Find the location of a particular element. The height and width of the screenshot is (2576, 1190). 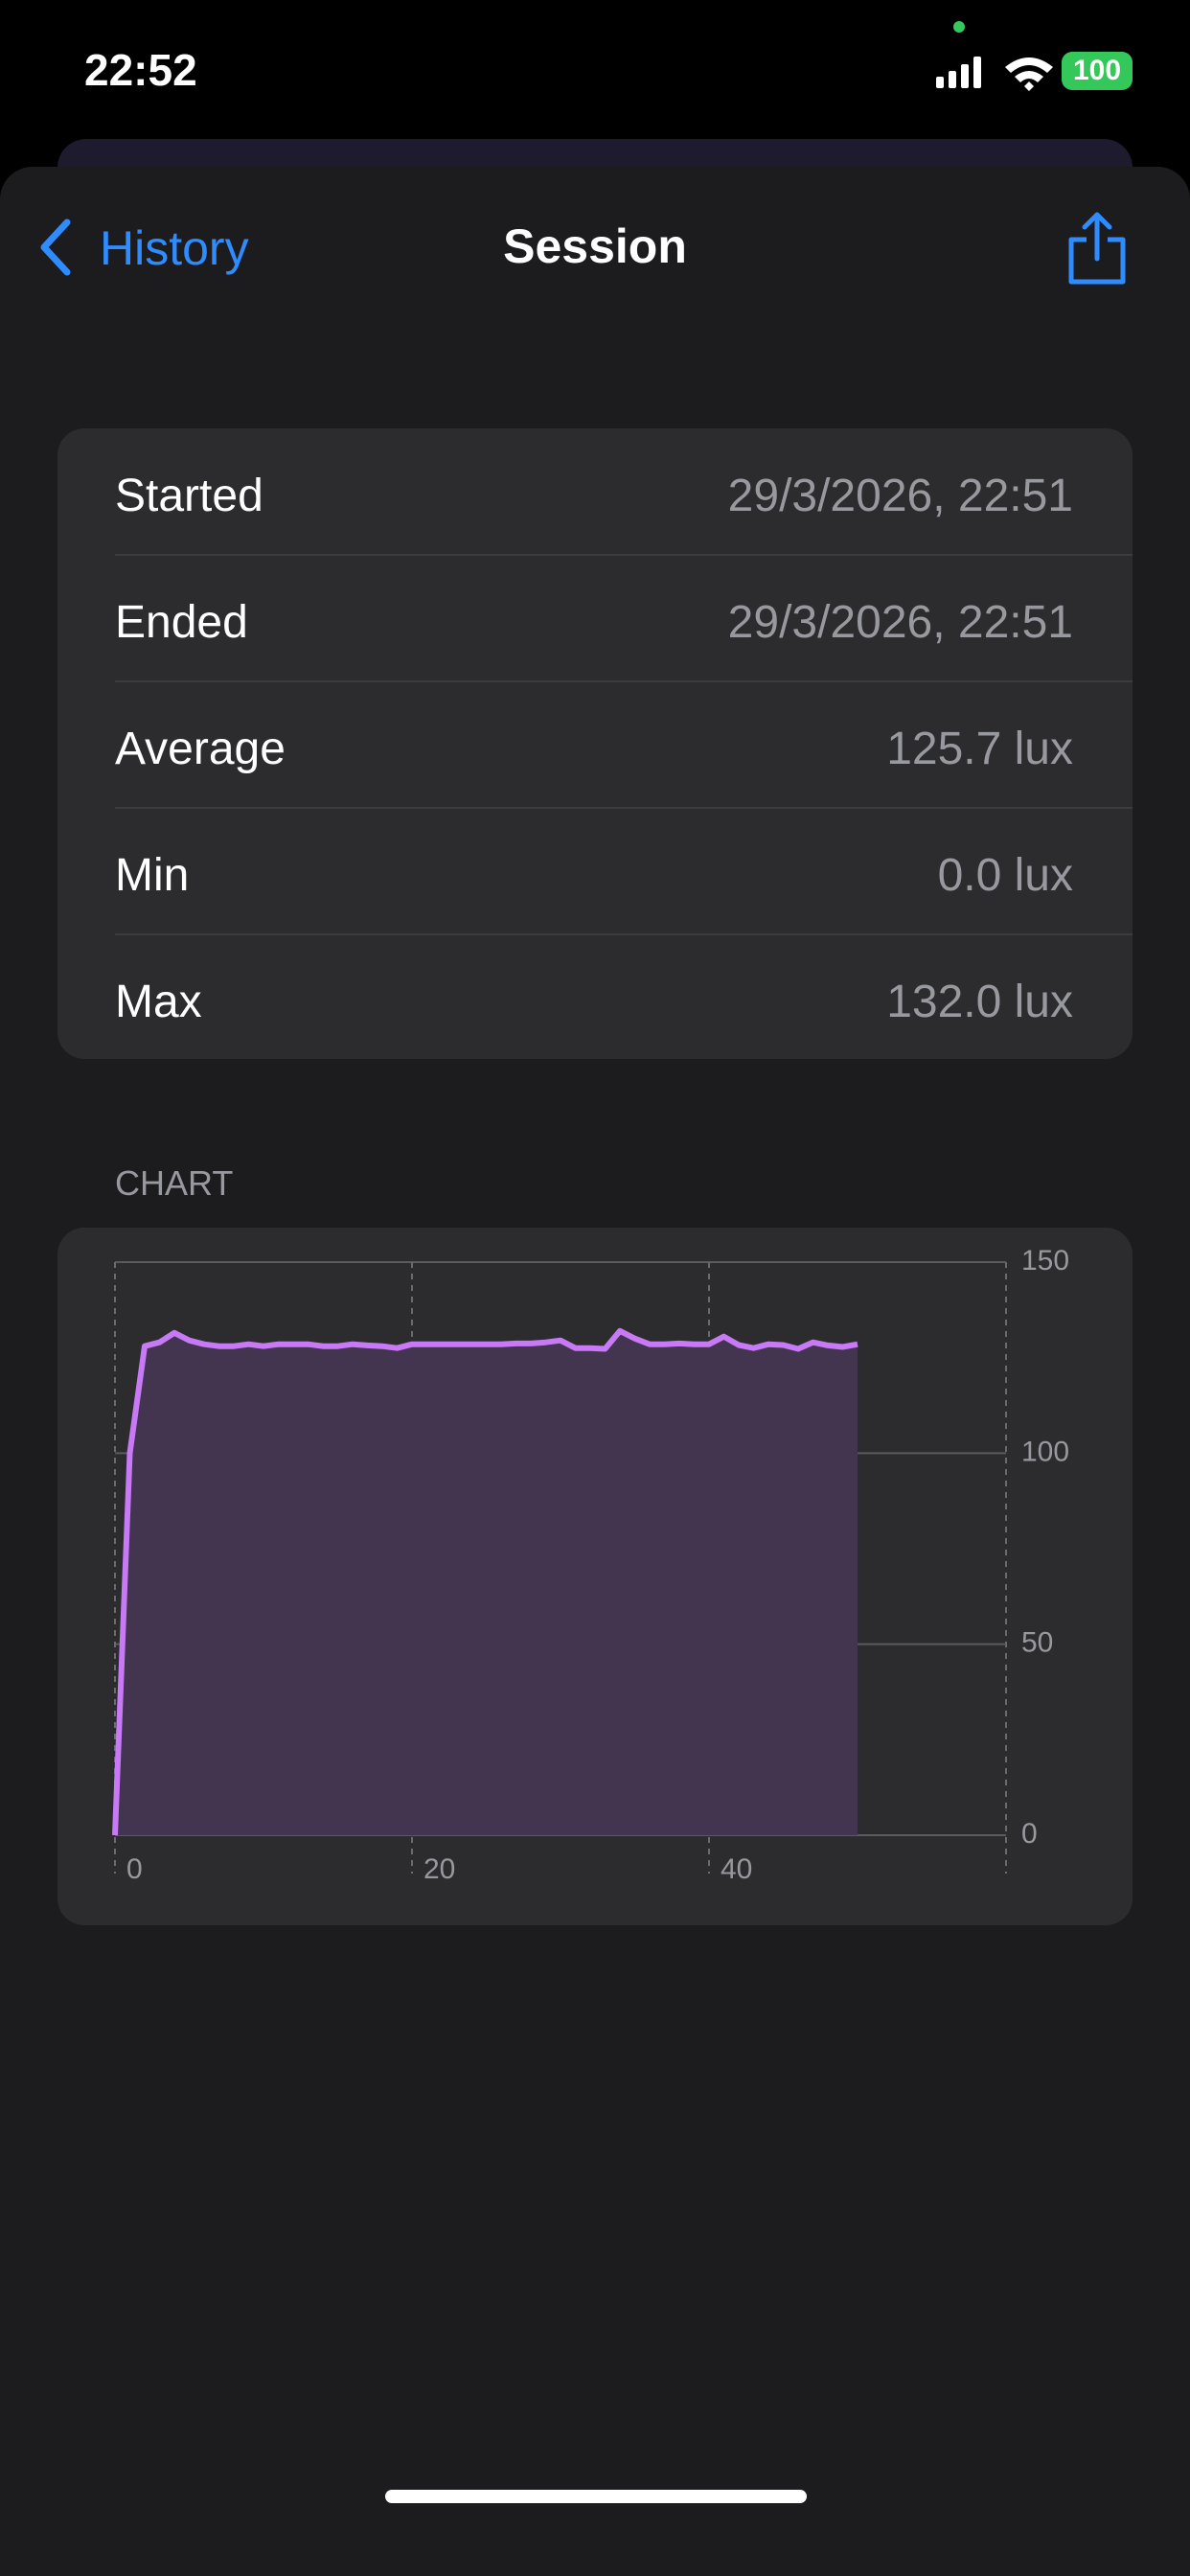

row-value: 125.7 lux is located at coordinates (980, 749).